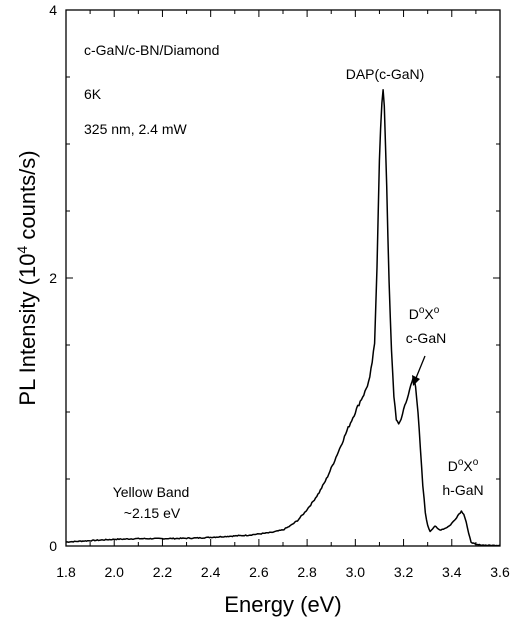 This screenshot has height=625, width=520. I want to click on x-tick-label: 3.0, so click(356, 572).